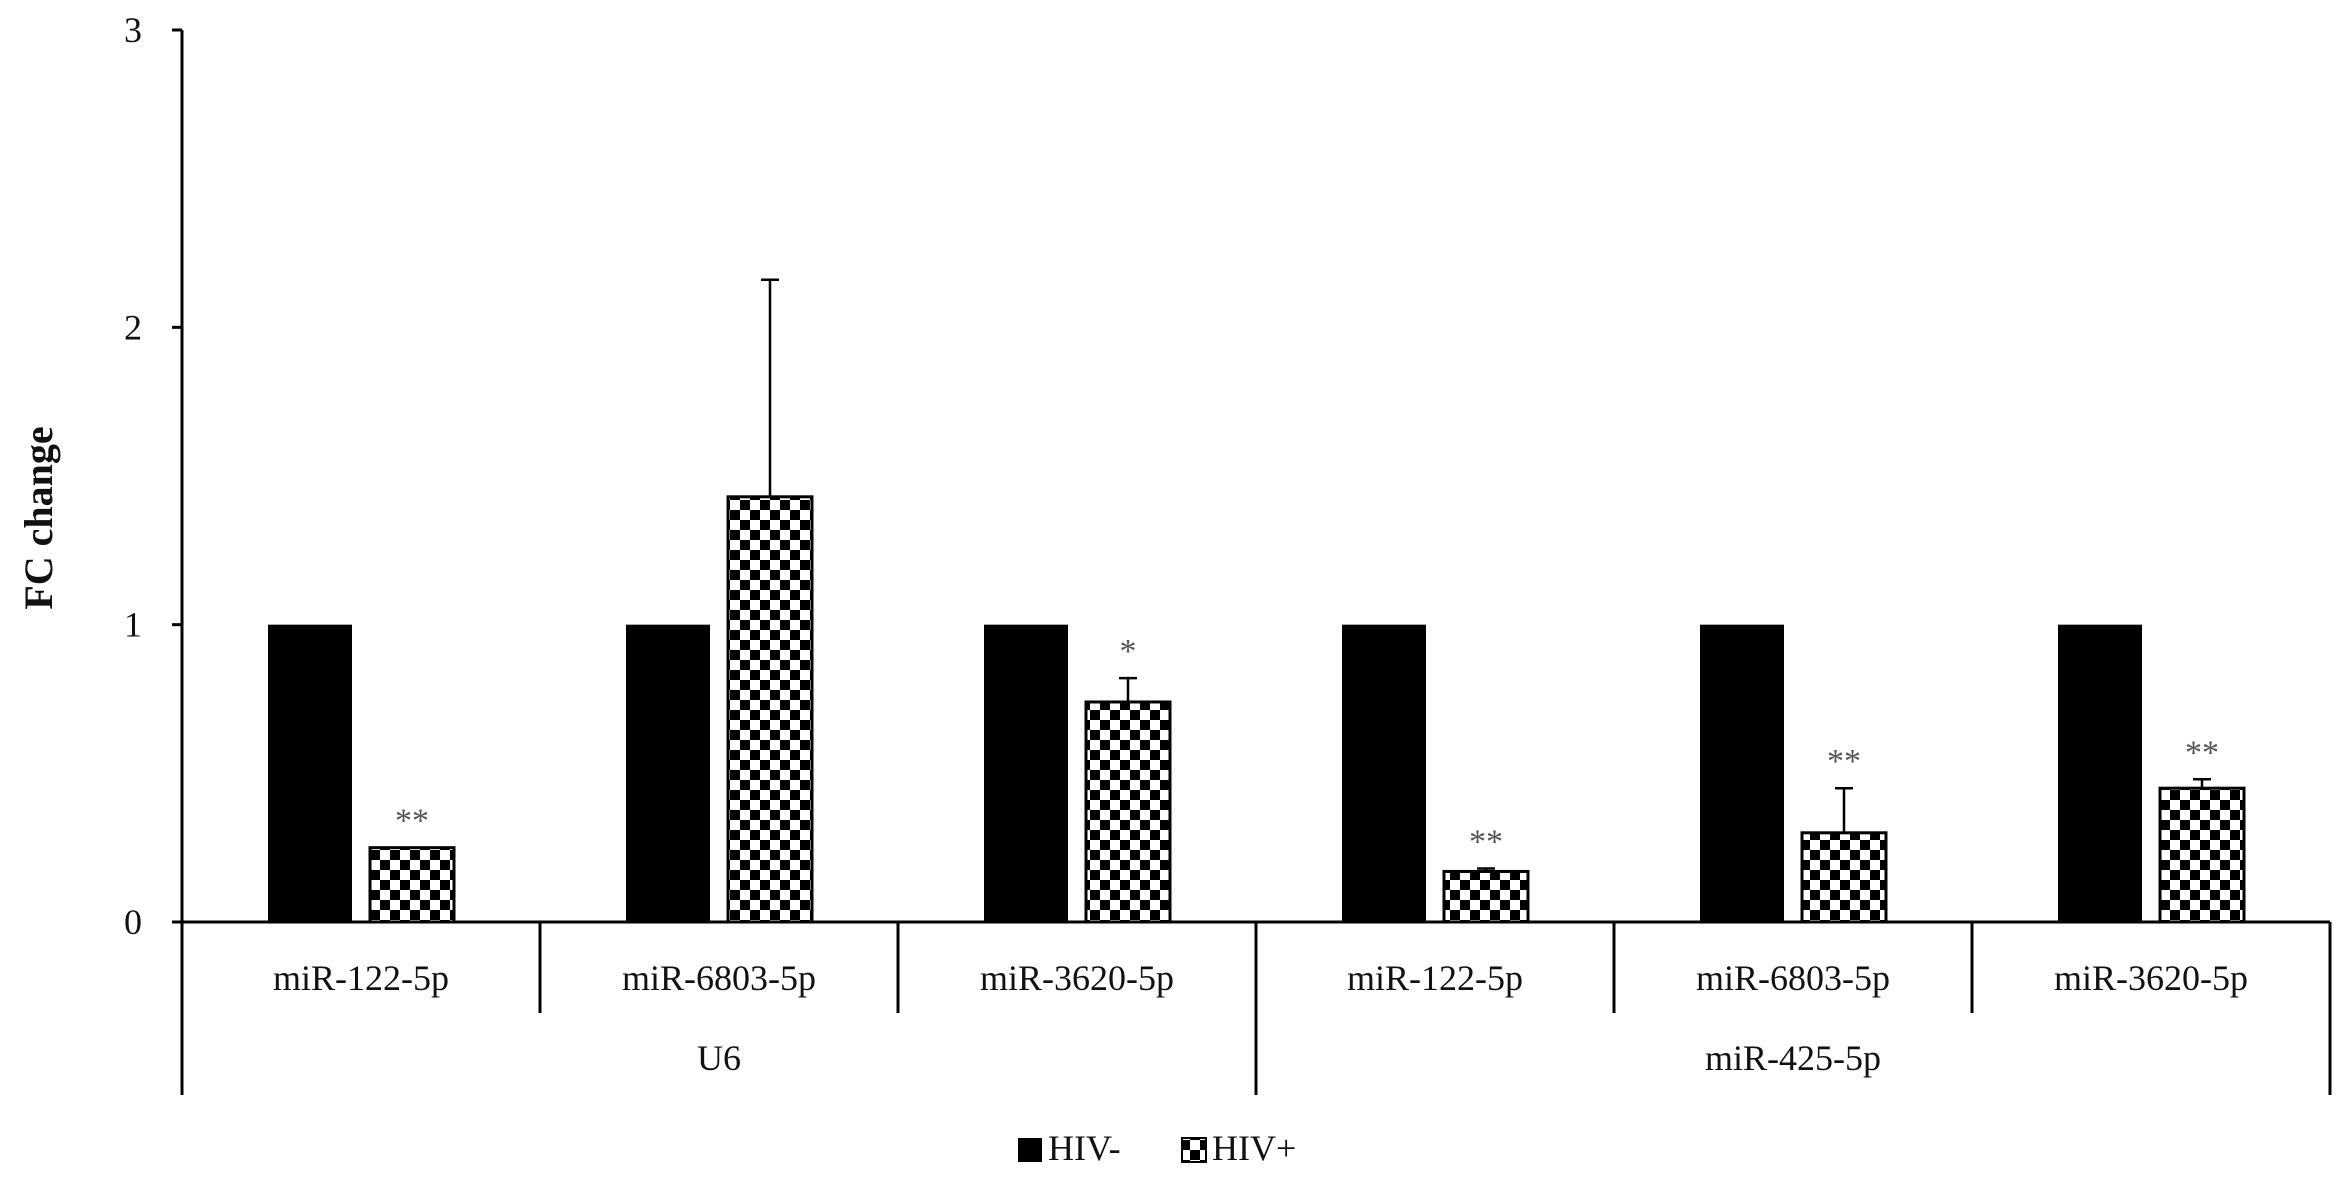  What do you see at coordinates (1030, 1150) in the screenshot?
I see `legend-swatch-hiv-negative` at bounding box center [1030, 1150].